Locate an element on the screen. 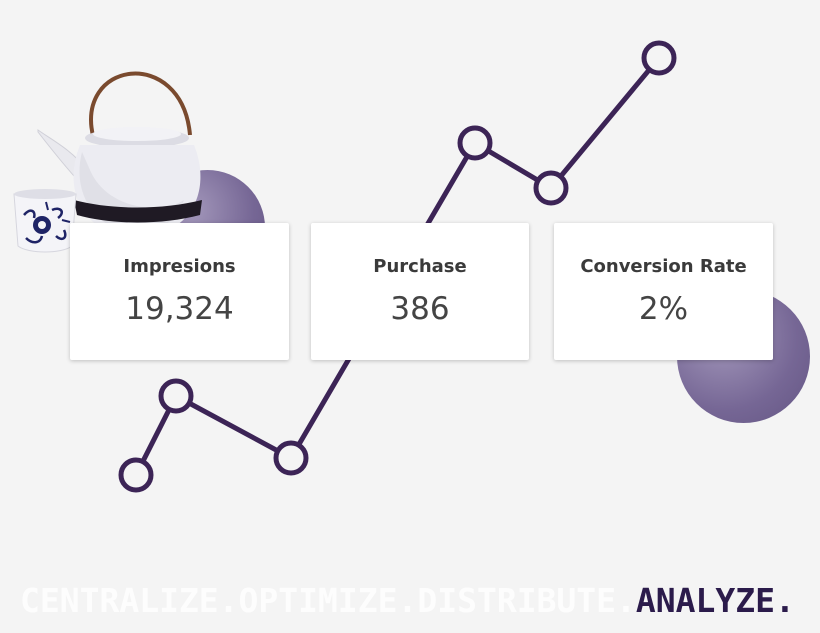  tagline: CENTRALIZE.OPTIMIZE.DISTRIBUTE.ANALYZE. is located at coordinates (407, 600).